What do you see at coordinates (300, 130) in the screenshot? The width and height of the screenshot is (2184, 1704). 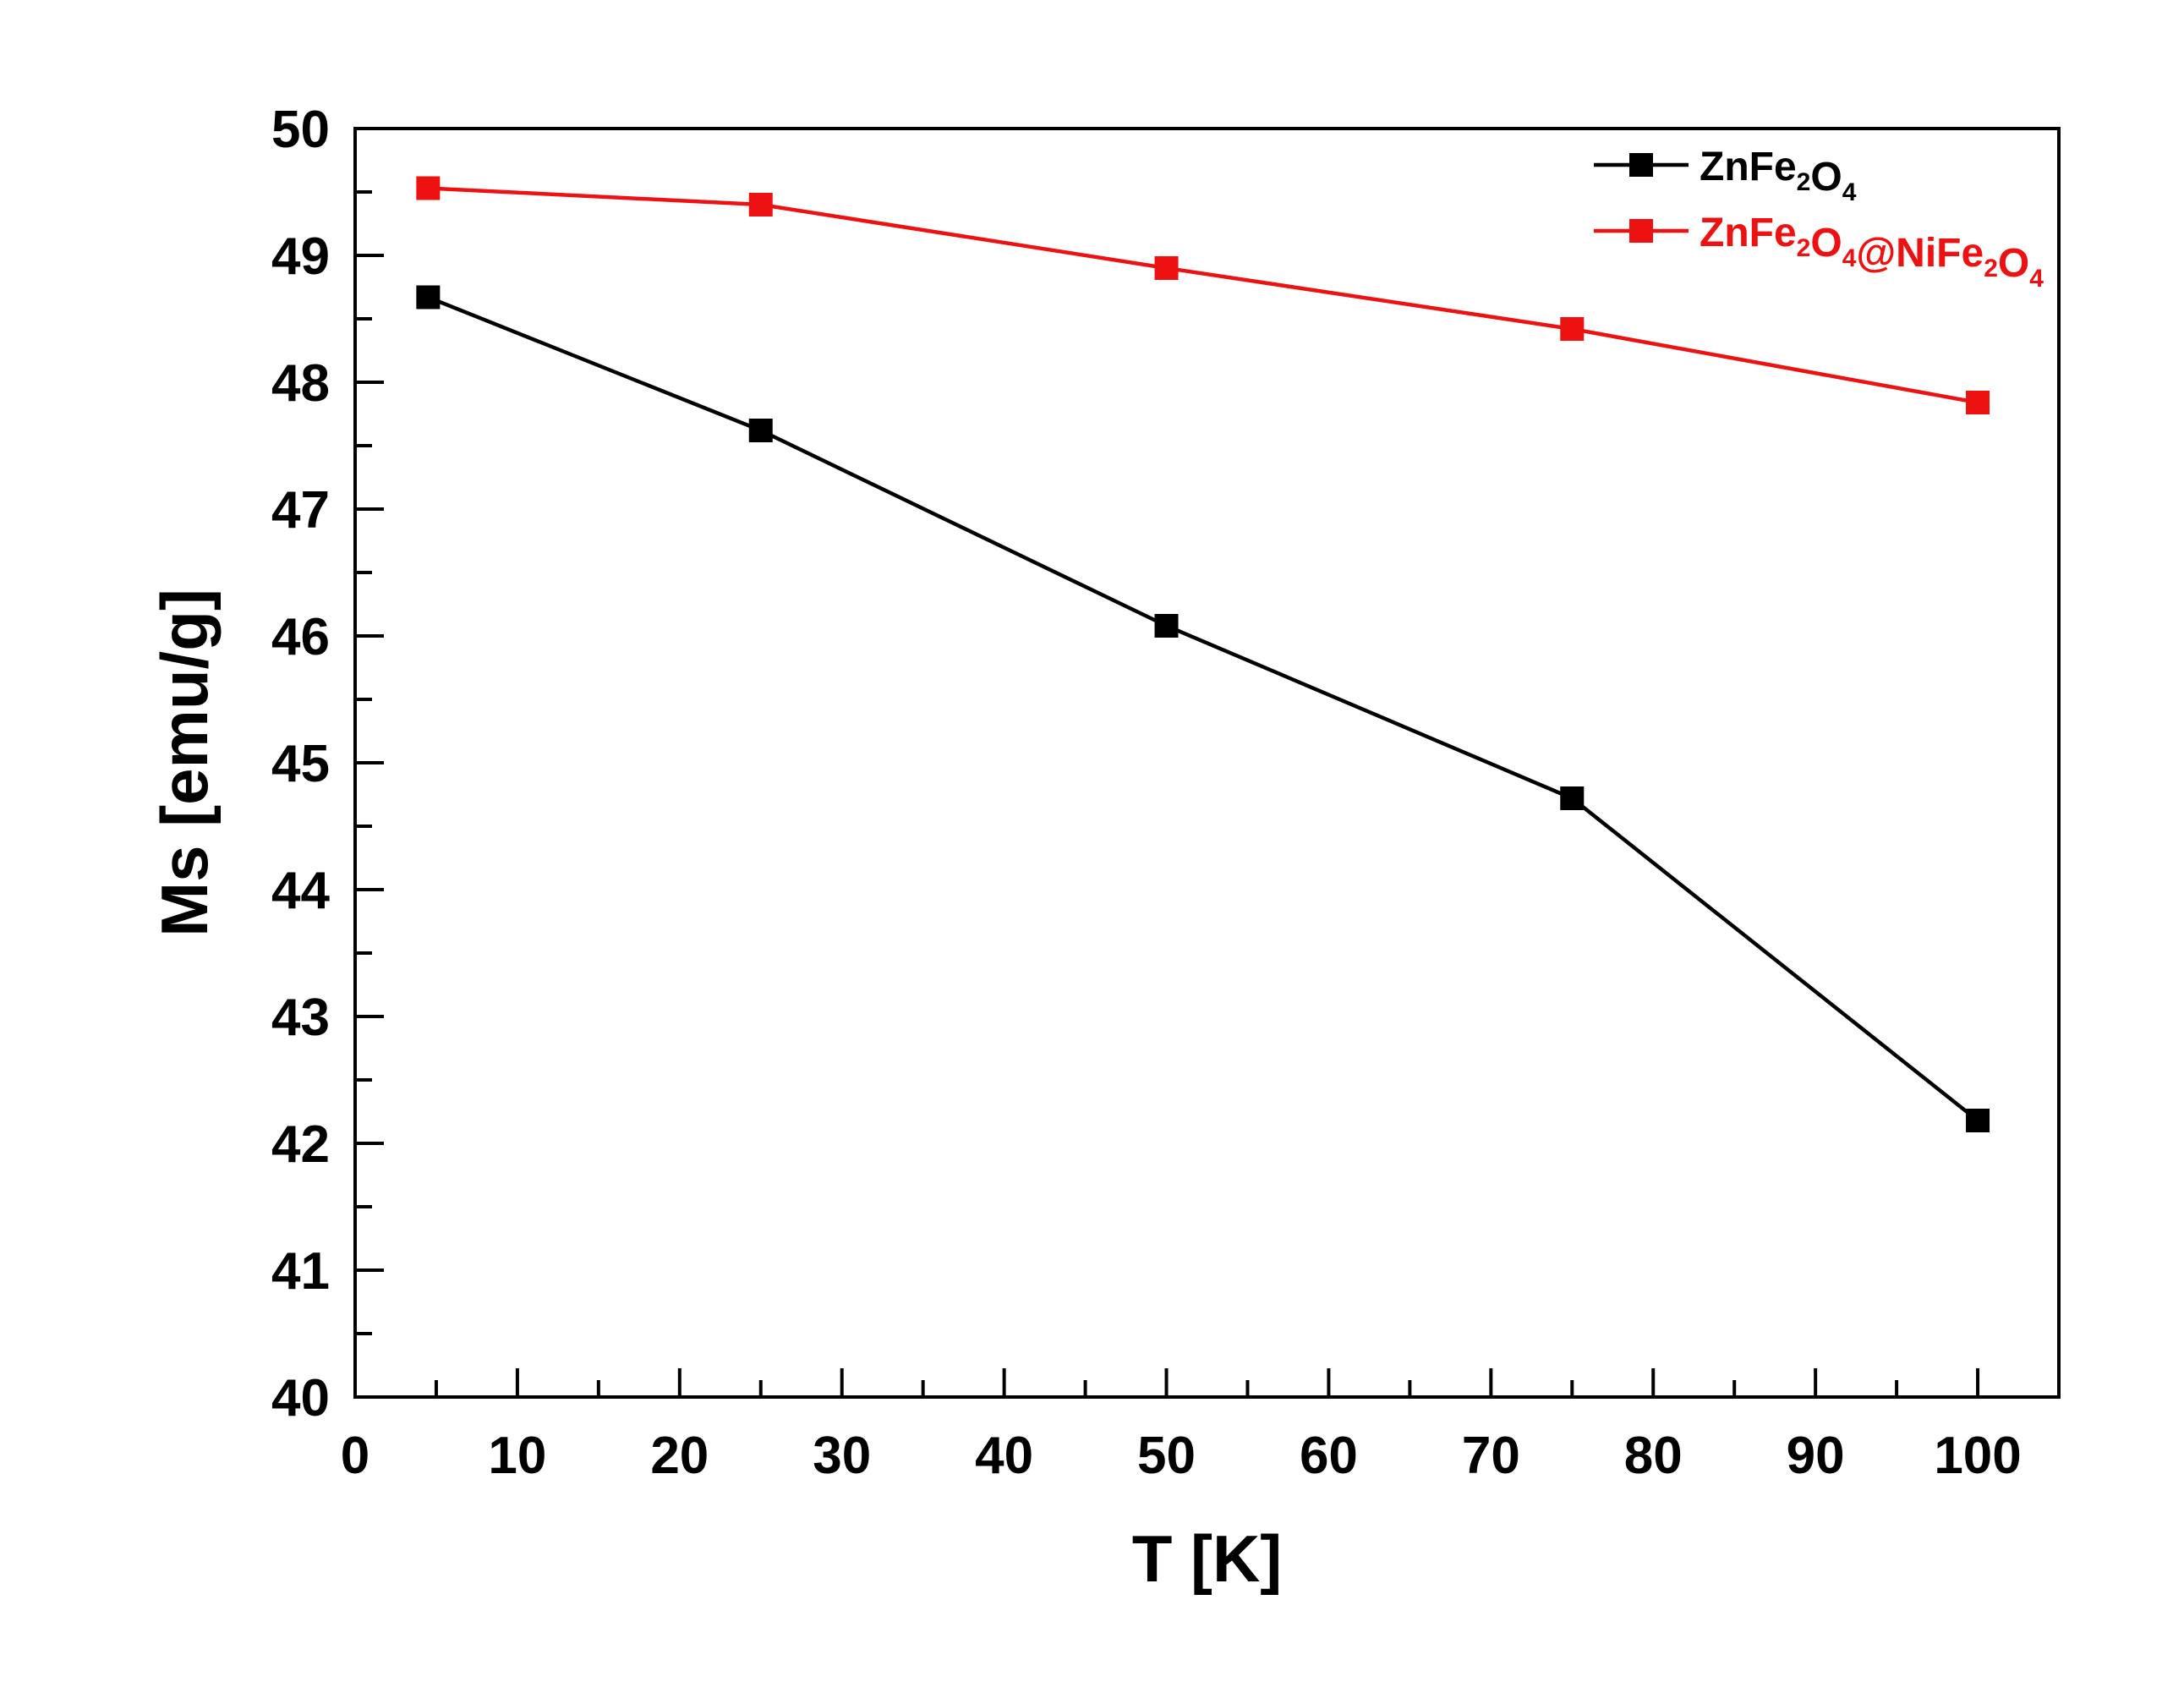 I see `y-tick-label: 50` at bounding box center [300, 130].